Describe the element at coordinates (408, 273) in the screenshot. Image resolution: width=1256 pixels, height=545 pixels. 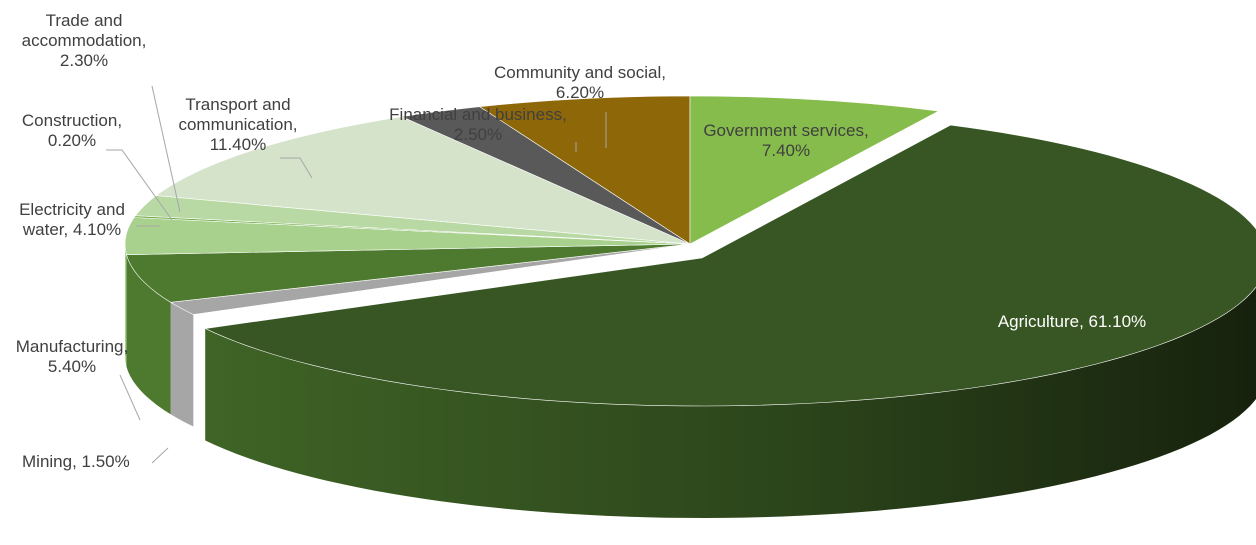
I see `slice-manufacturing` at that location.